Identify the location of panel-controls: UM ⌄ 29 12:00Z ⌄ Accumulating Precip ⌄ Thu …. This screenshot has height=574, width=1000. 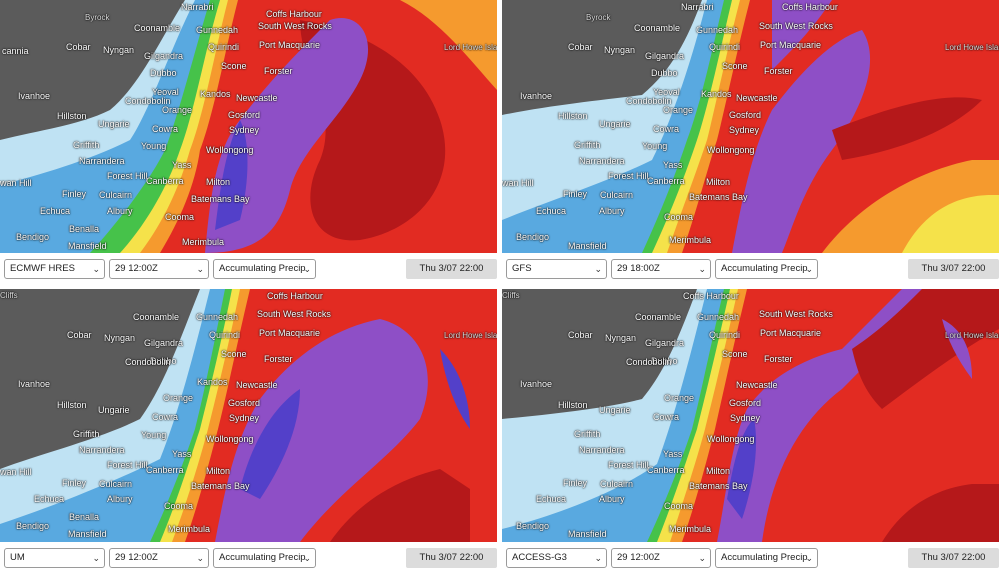
(248, 558).